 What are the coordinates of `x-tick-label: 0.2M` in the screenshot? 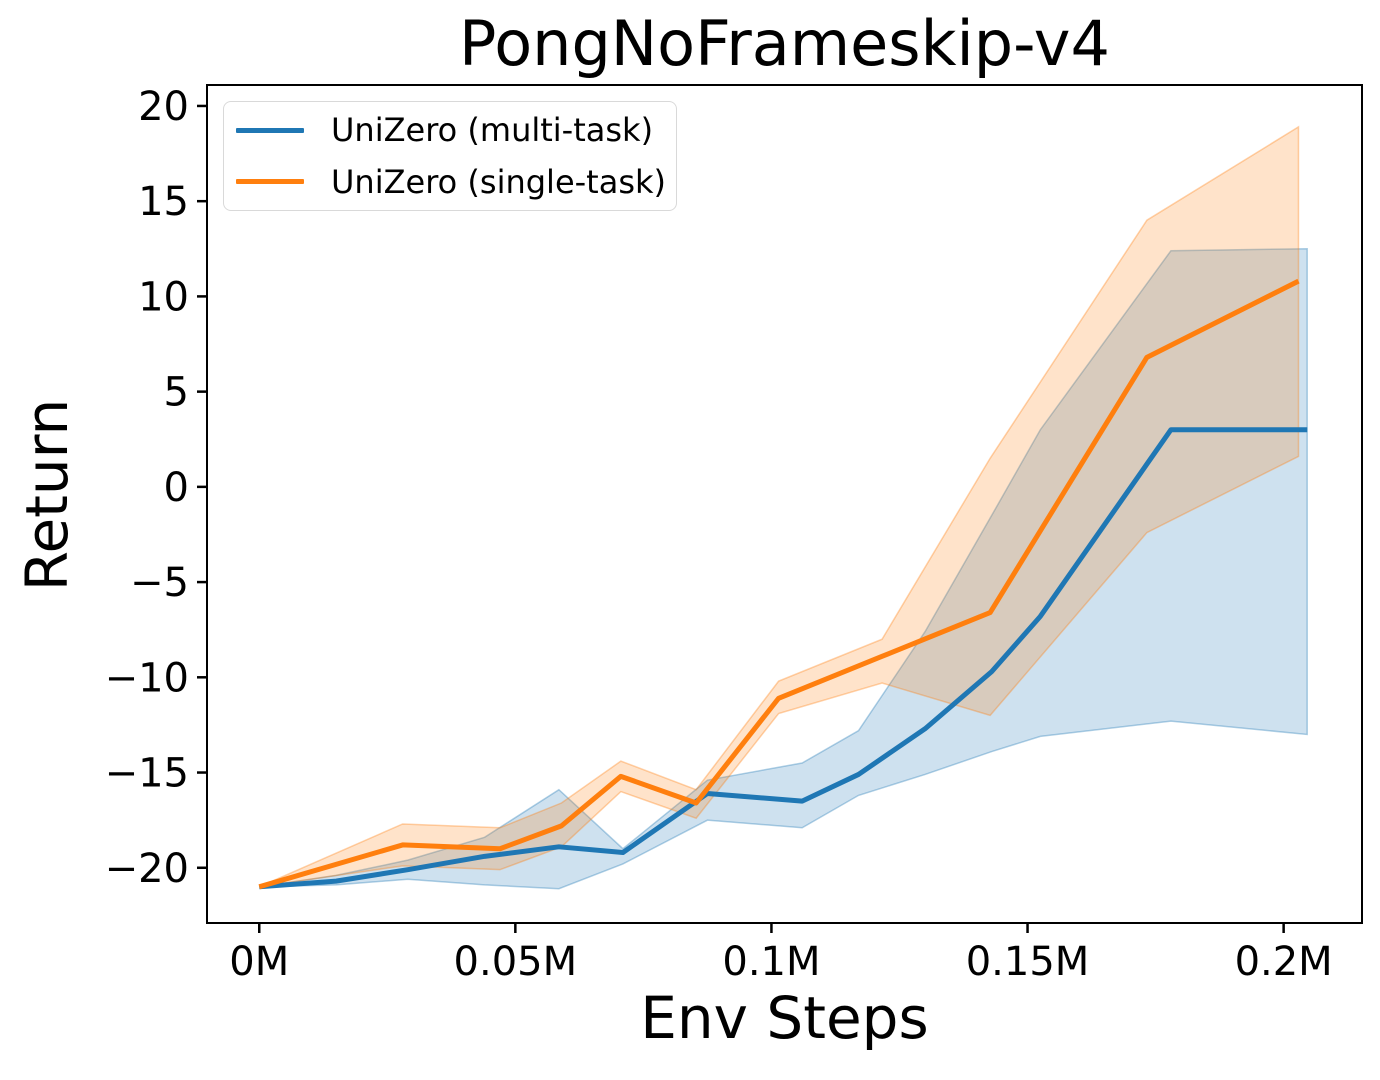 It's located at (1284, 962).